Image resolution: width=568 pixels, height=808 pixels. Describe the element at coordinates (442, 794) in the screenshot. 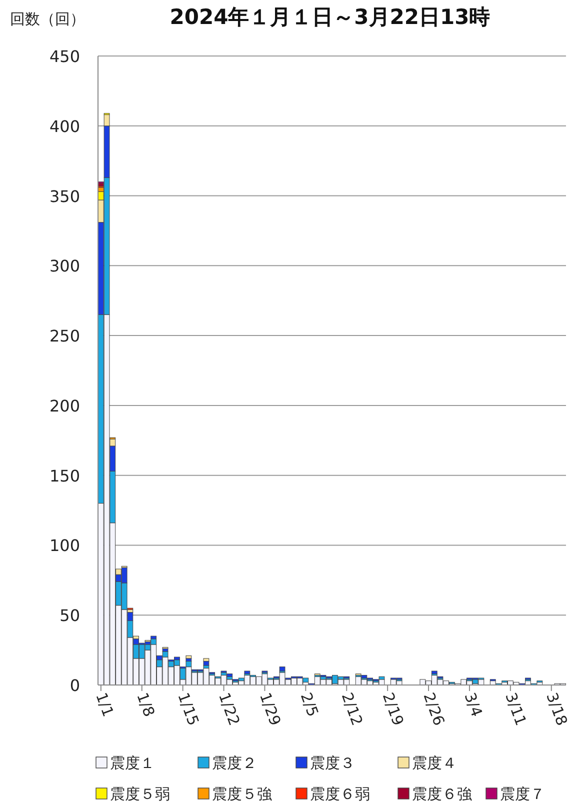

I see `legend-label: 震度６強` at that location.